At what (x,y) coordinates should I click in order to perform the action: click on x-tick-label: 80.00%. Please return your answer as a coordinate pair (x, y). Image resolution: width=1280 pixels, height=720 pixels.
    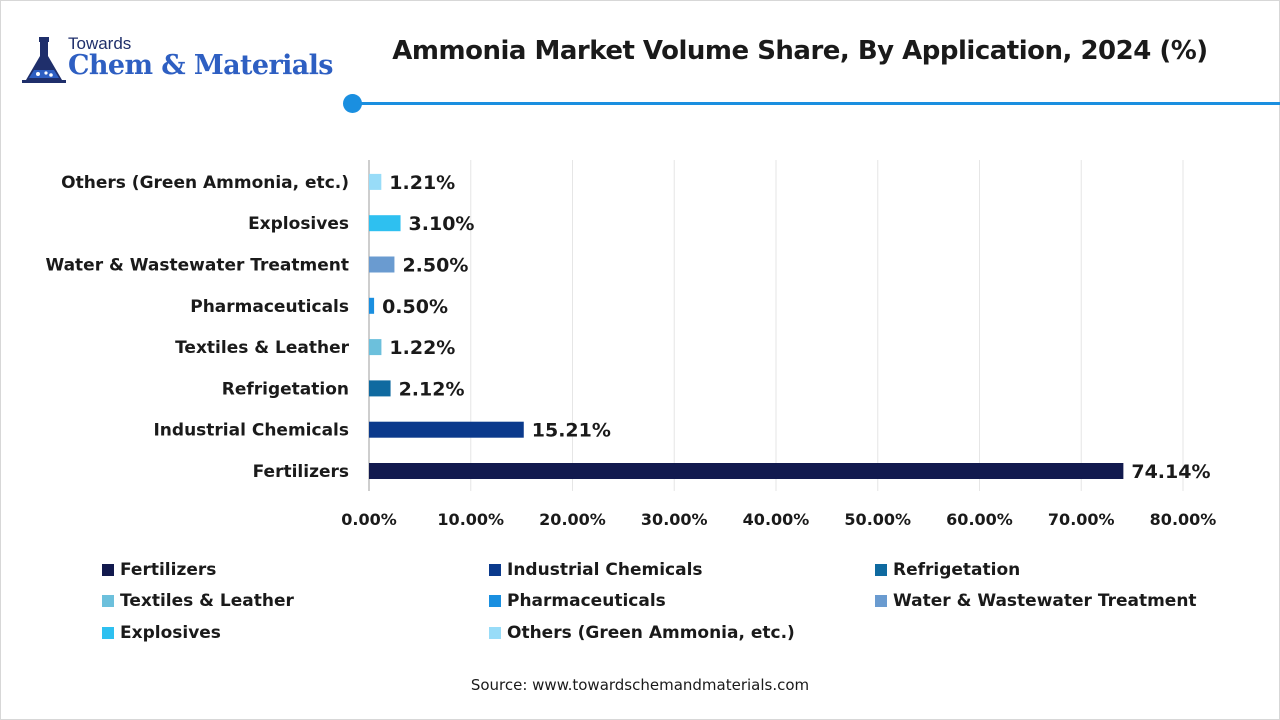
    Looking at the image, I should click on (1183, 519).